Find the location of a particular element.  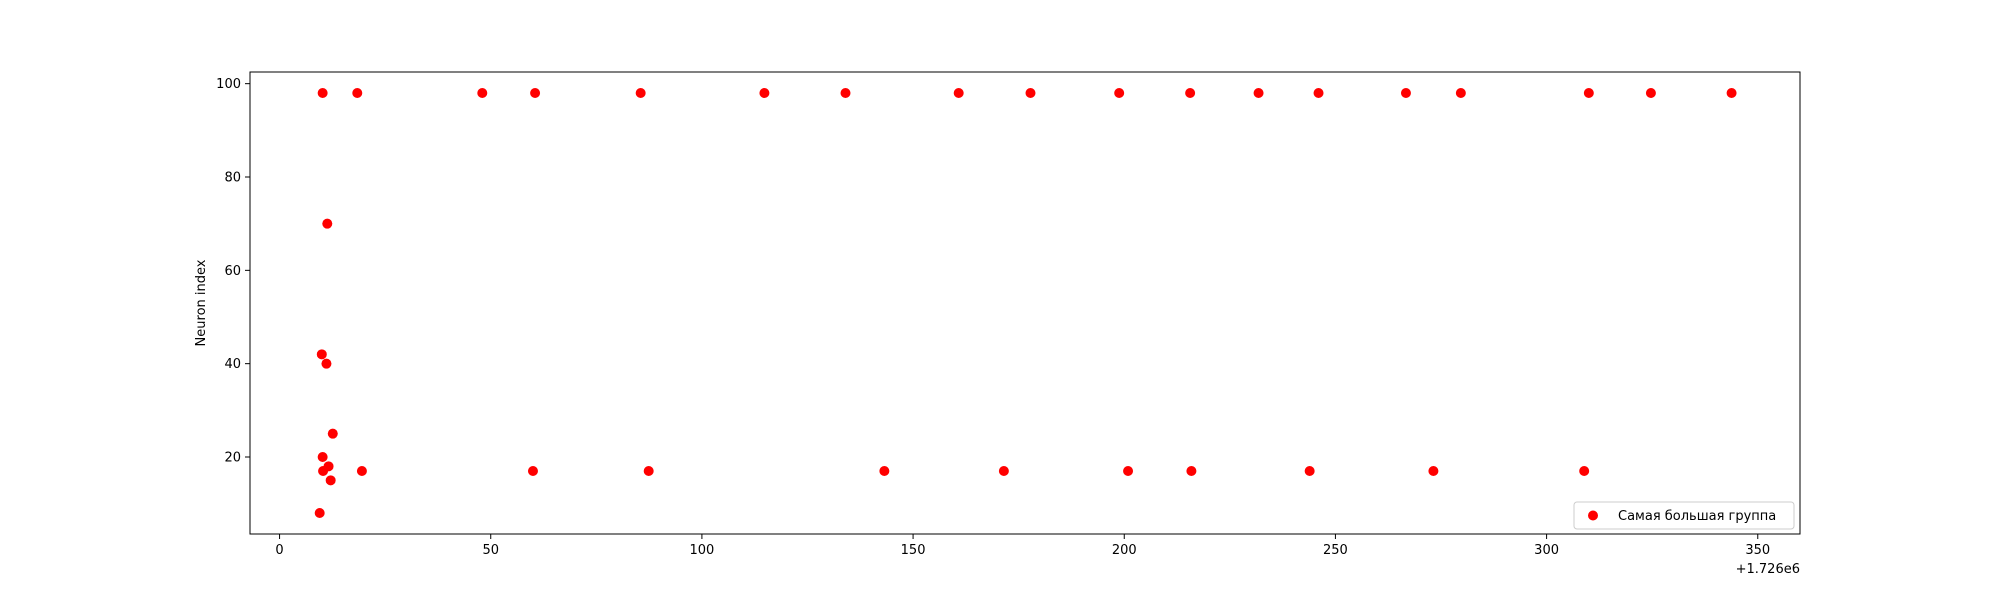

x-tick-label: 350 is located at coordinates (1757, 550).